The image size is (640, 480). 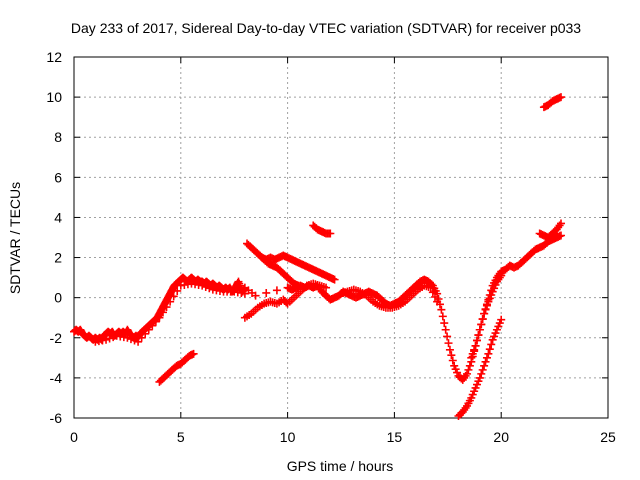 What do you see at coordinates (501, 437) in the screenshot?
I see `x-tick-label: 20` at bounding box center [501, 437].